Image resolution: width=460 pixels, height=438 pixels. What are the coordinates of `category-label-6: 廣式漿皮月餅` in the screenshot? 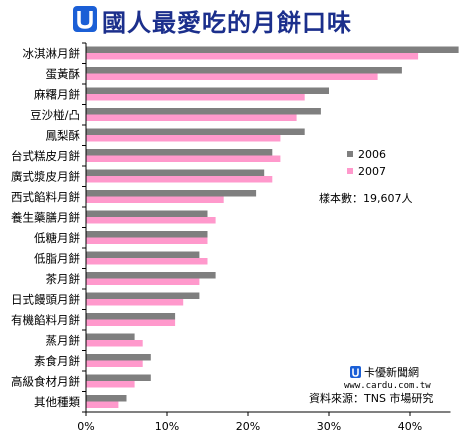 It's located at (45, 176).